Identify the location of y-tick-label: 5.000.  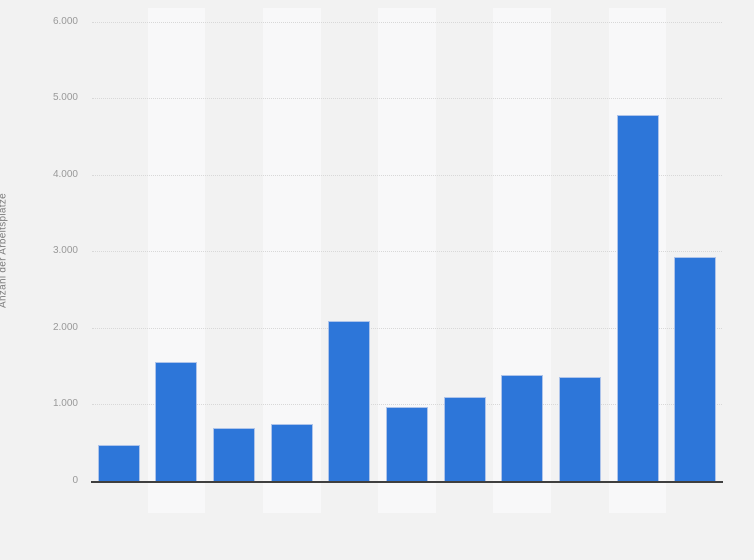
(65, 98).